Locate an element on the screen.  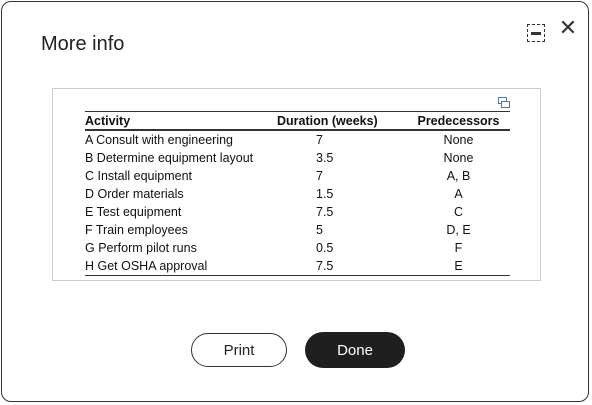
cell-predecessors: E is located at coordinates (458, 266).